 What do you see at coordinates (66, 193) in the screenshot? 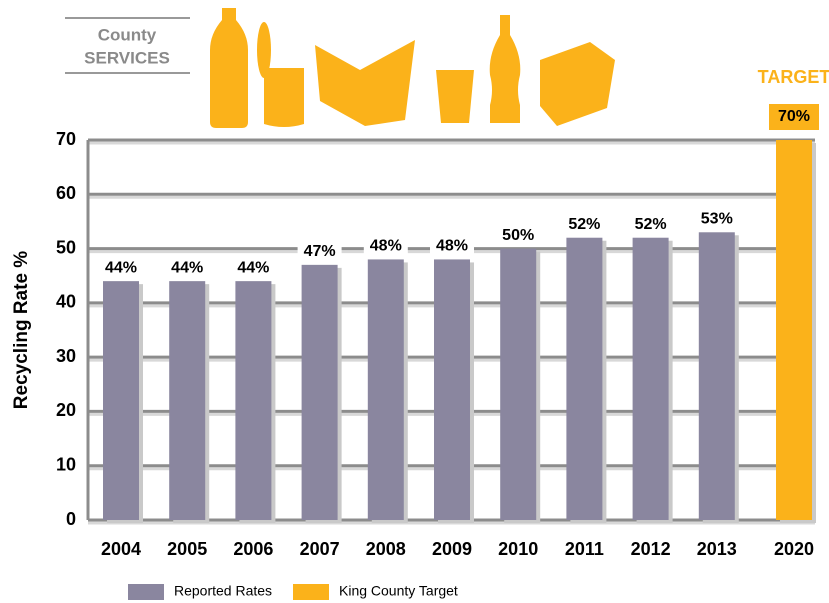
I see `y-tick-label: 60` at bounding box center [66, 193].